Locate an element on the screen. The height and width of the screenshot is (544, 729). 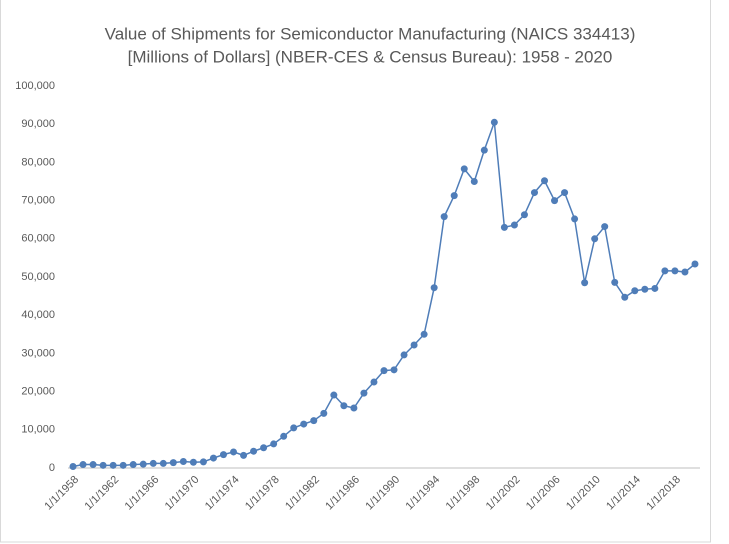
x-tick-label: 1/1/1994 is located at coordinates (423, 493).